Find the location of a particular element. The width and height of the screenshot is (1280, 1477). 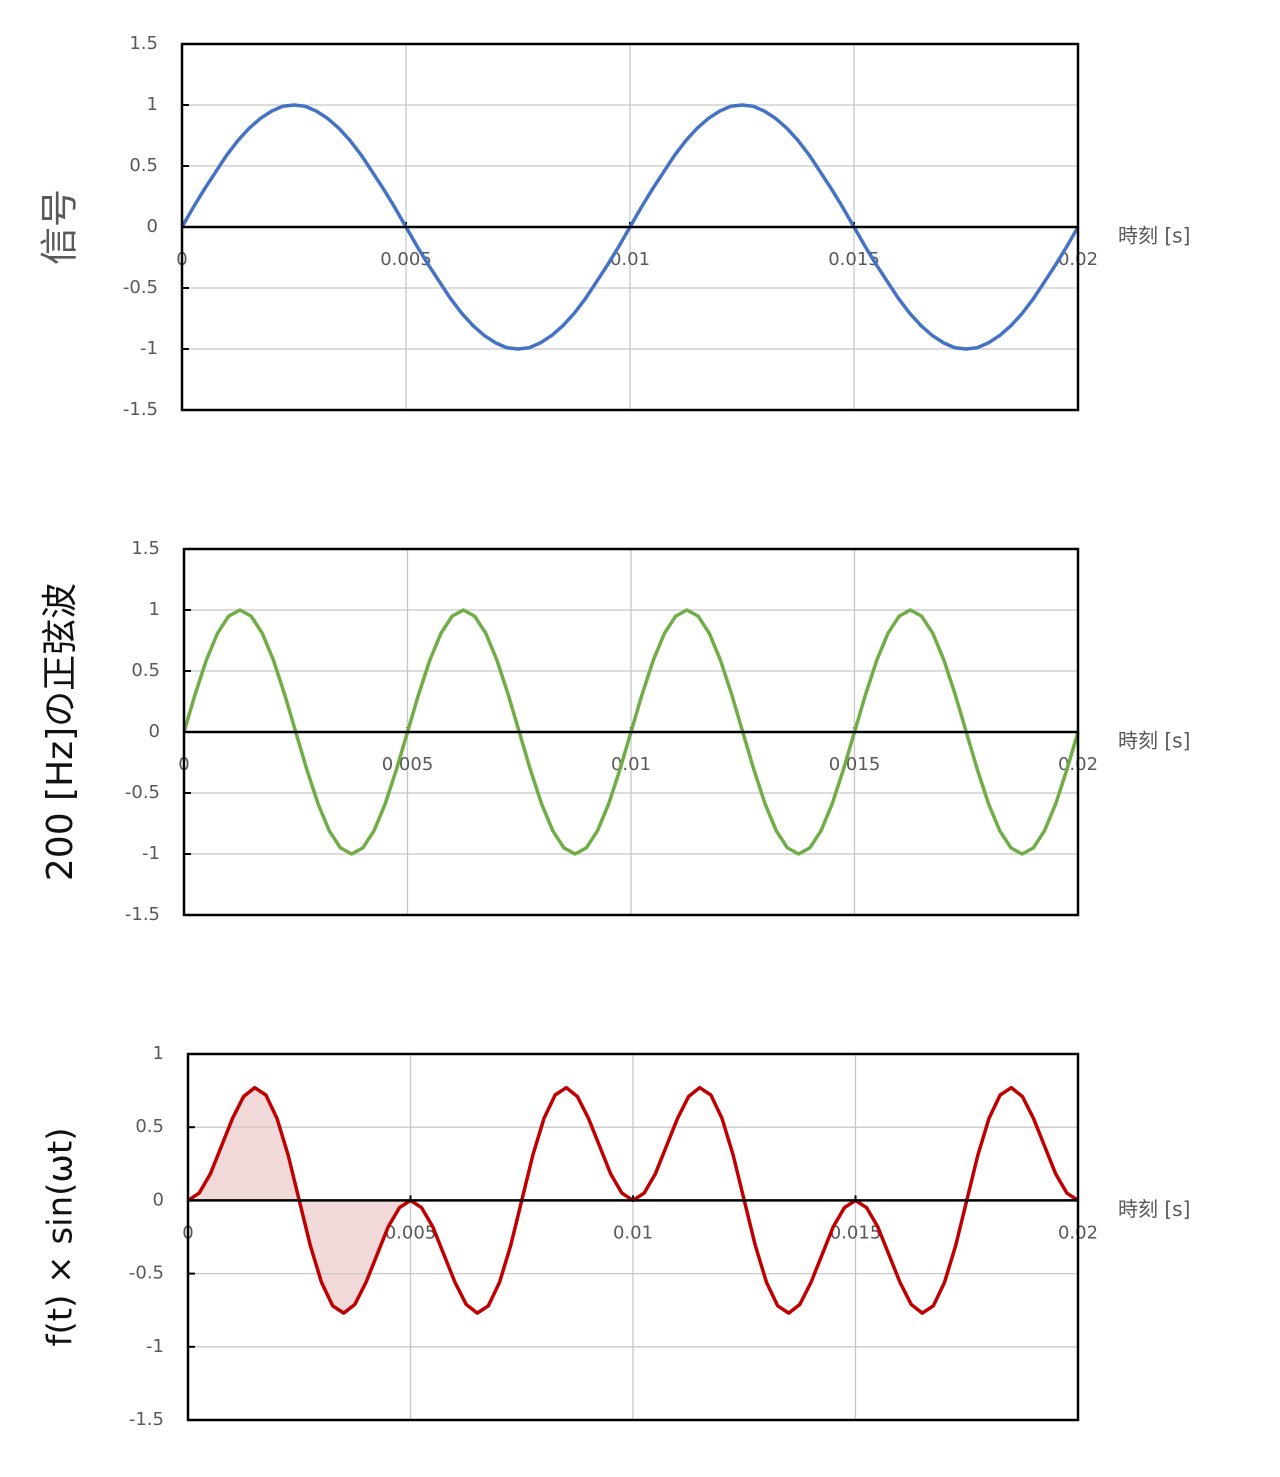

y-axis-label: 200 [Hz]の正弦波 is located at coordinates (60, 732).